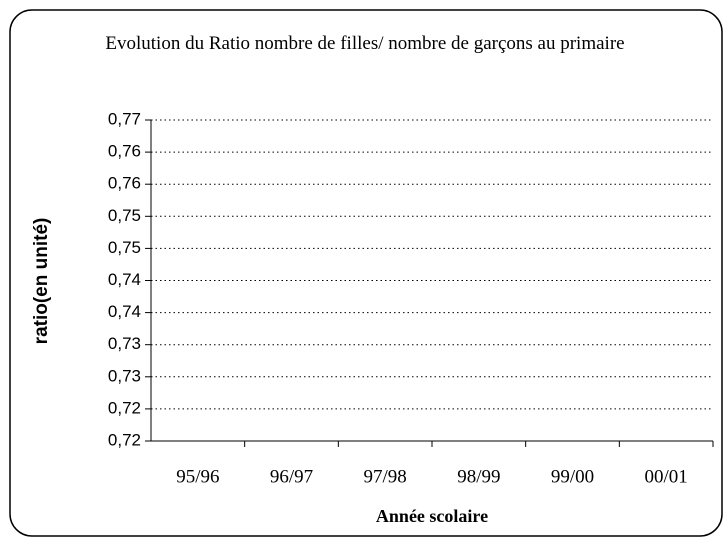 Image resolution: width=727 pixels, height=541 pixels. I want to click on x-tick-label: 98/99, so click(478, 476).